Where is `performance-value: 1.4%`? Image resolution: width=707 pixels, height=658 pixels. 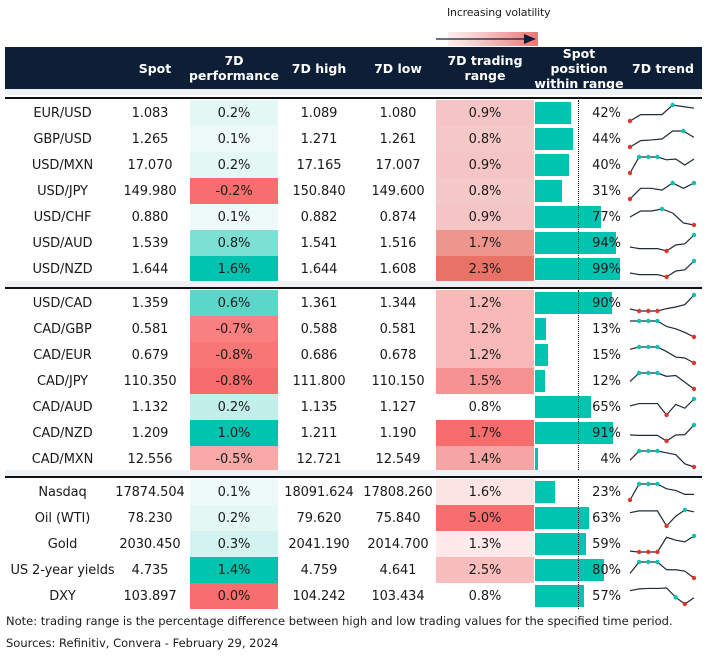 performance-value: 1.4% is located at coordinates (234, 570).